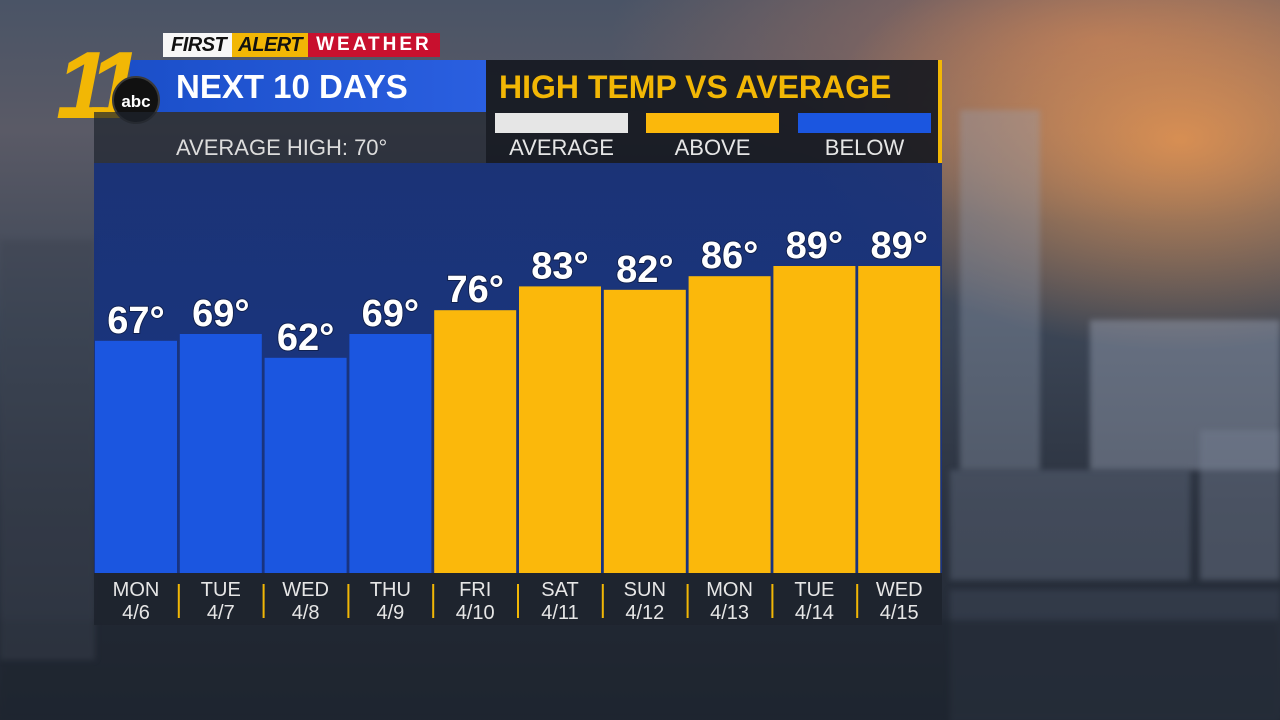 The image size is (1280, 720). I want to click on x-tick-day: THU, so click(390, 590).